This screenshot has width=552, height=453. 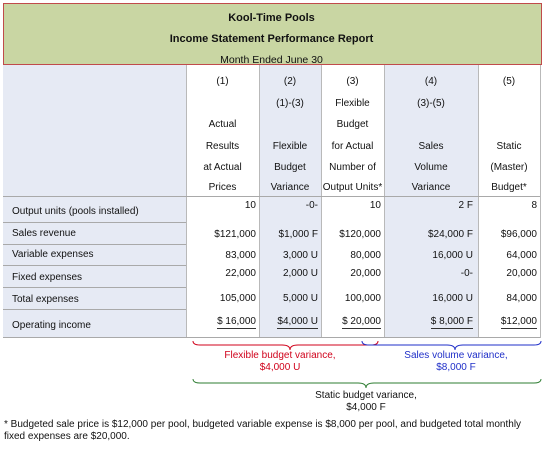 What do you see at coordinates (236, 322) in the screenshot?
I see `cell-opinc-actual-value: $ 16,000` at bounding box center [236, 322].